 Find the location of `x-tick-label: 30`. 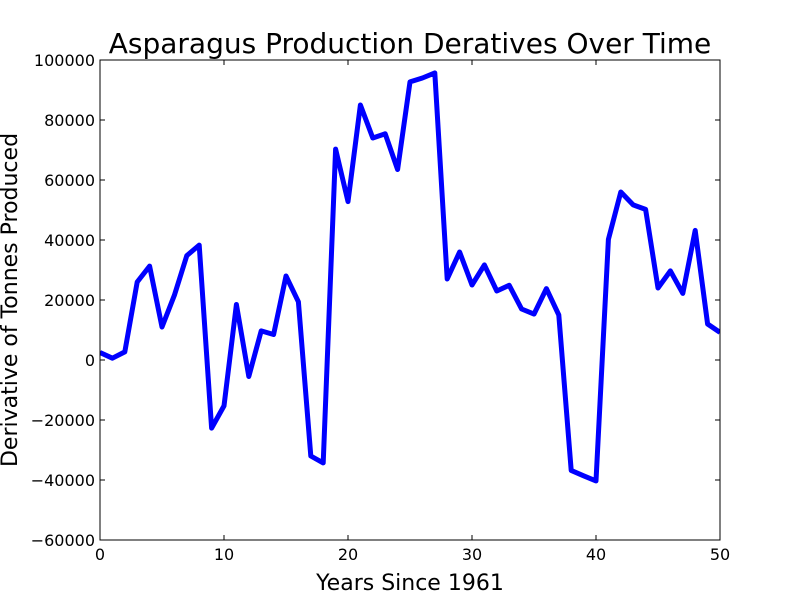

x-tick-label: 30 is located at coordinates (472, 554).